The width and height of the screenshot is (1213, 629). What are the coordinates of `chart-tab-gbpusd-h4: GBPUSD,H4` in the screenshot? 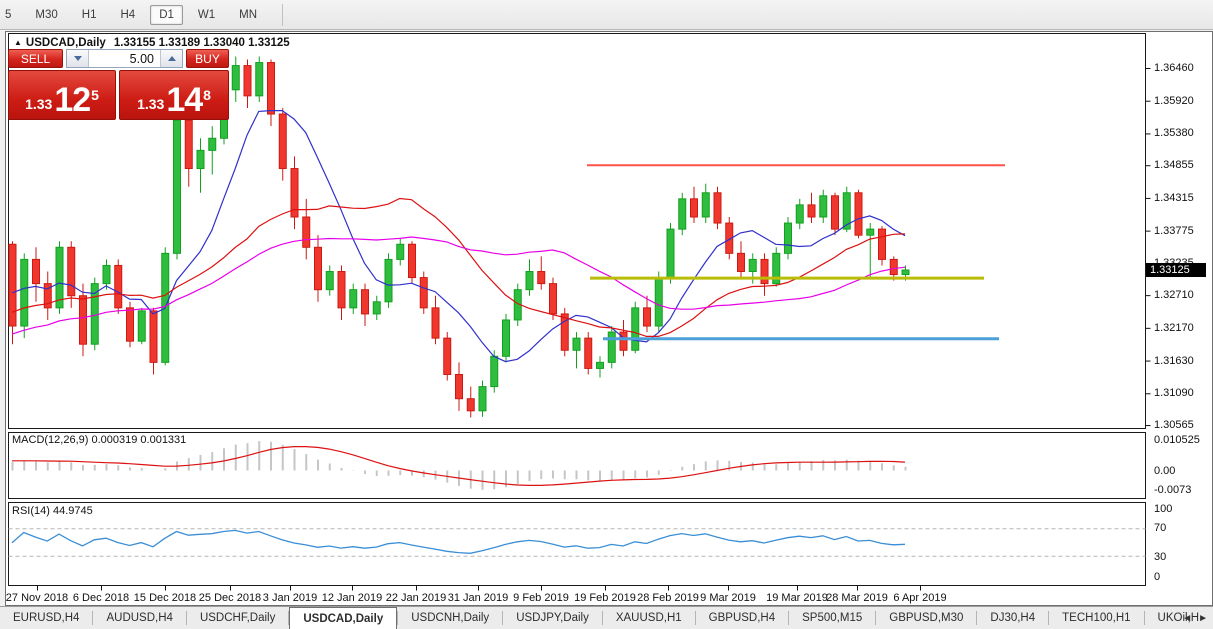 It's located at (742, 618).